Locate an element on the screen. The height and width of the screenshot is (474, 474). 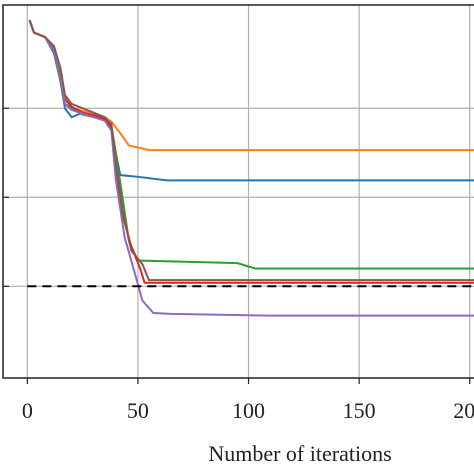
x-tick-label: 200 is located at coordinates (463, 410).